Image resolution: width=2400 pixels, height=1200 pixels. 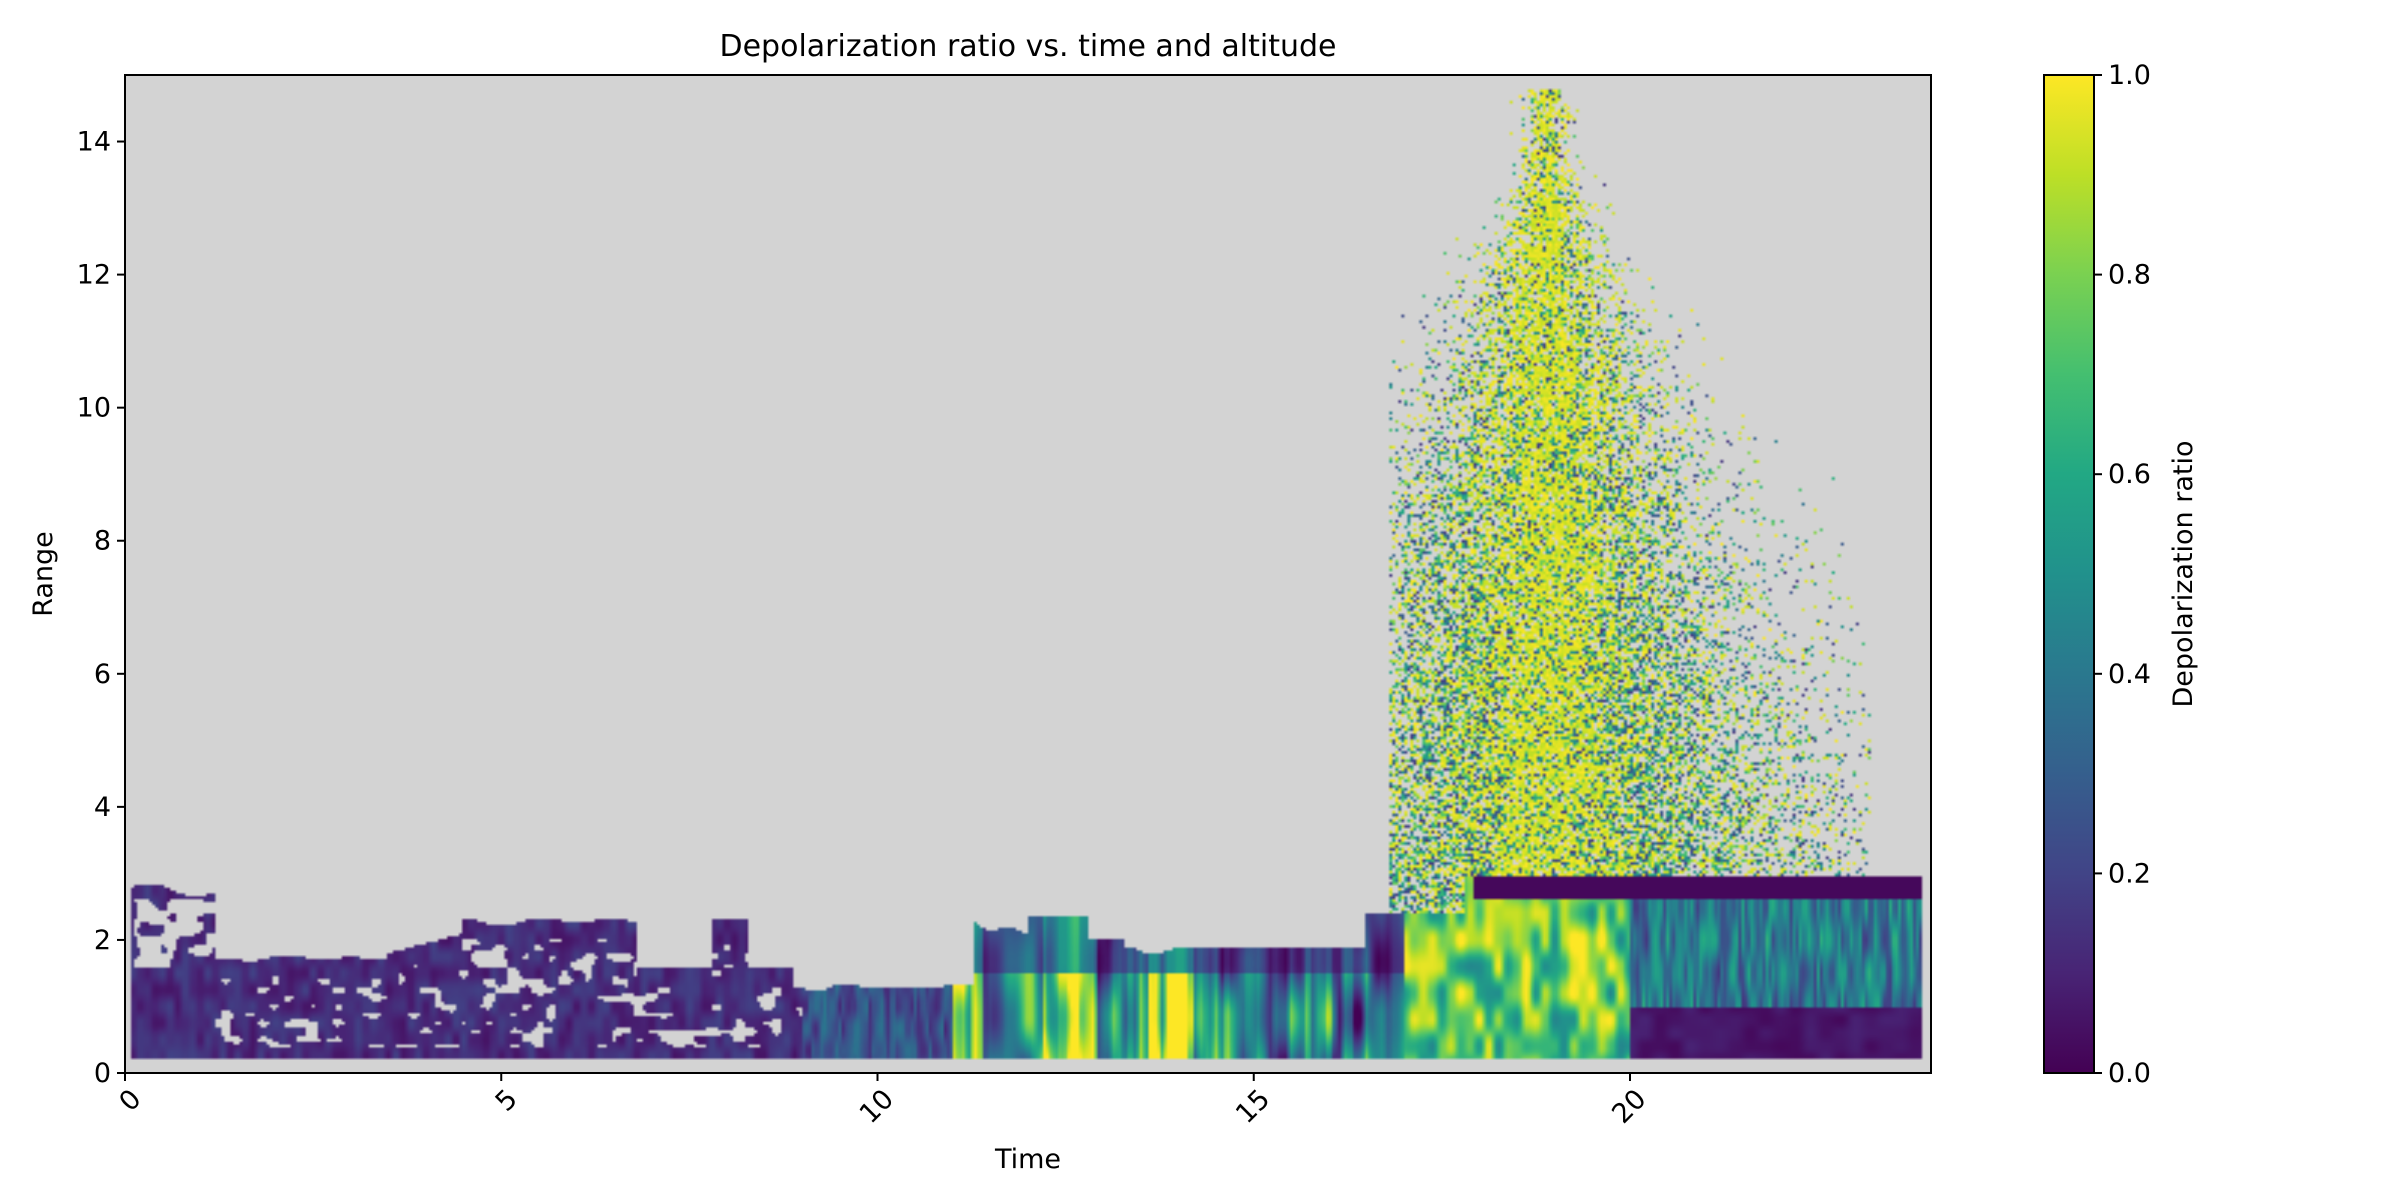 What do you see at coordinates (2129, 275) in the screenshot?
I see `colorbar-tick-label: 0.8` at bounding box center [2129, 275].